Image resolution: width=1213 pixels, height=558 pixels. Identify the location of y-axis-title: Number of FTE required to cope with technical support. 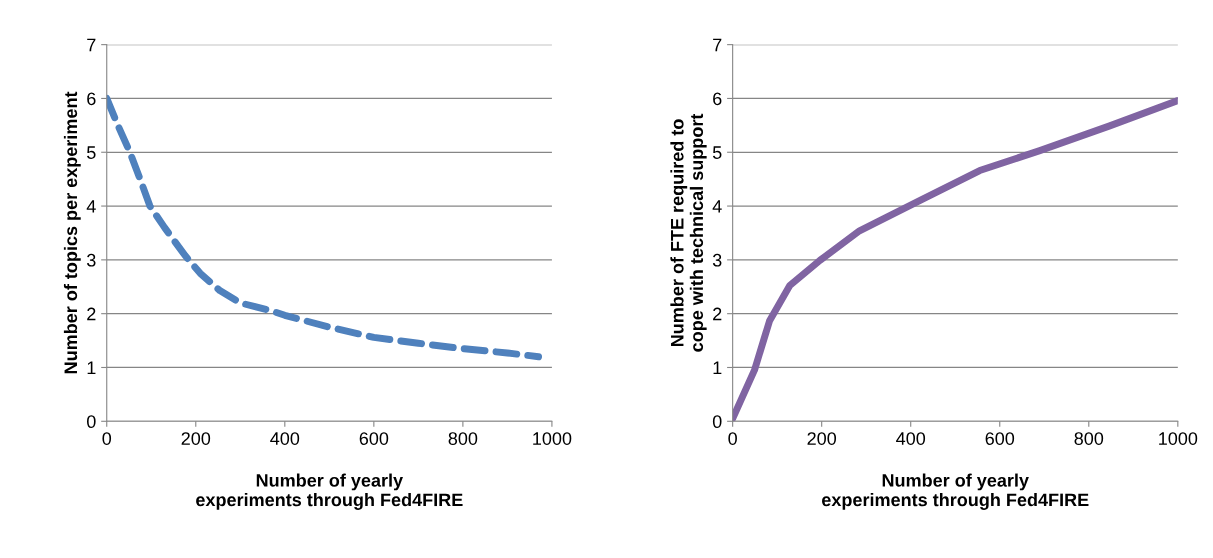
(688, 232).